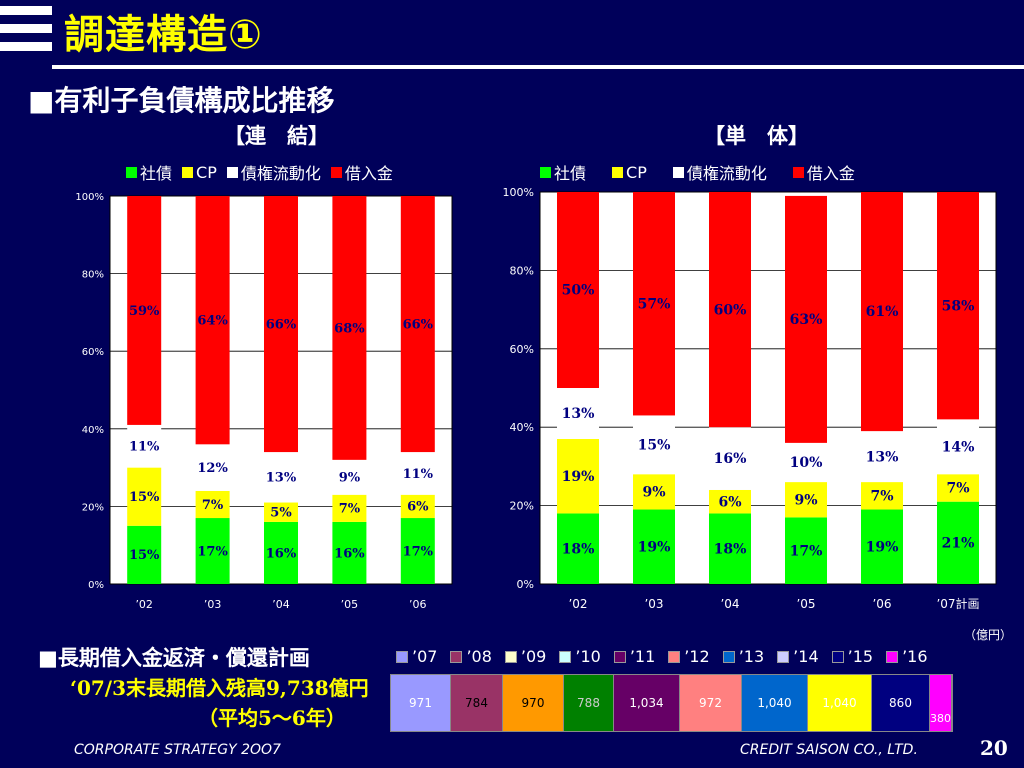 The height and width of the screenshot is (768, 1024). Describe the element at coordinates (580, 656) in the screenshot. I see `repayment-legend-item: ’10` at that location.